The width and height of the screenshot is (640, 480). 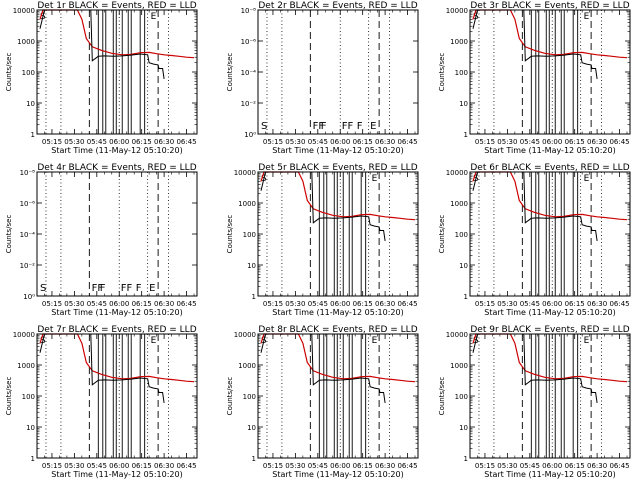 What do you see at coordinates (549, 6) in the screenshot?
I see `panel-title: Det 3r BLACK = Events, RED = LLD` at bounding box center [549, 6].